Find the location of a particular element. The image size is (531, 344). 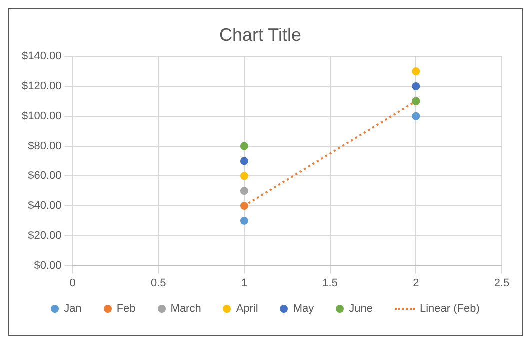

legend-label: June is located at coordinates (361, 309).